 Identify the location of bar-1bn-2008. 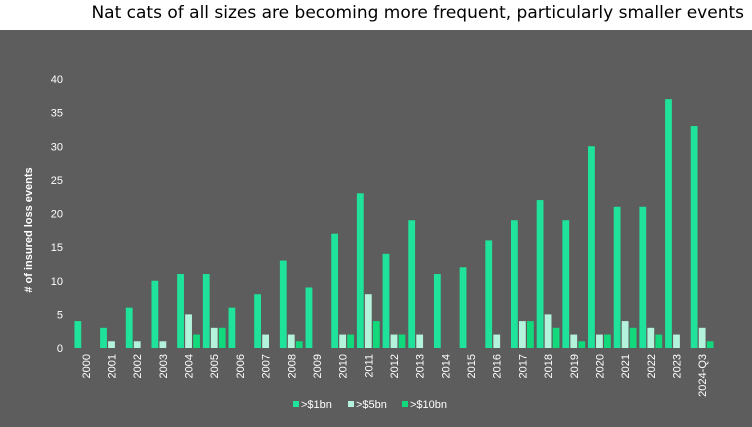
(283, 304).